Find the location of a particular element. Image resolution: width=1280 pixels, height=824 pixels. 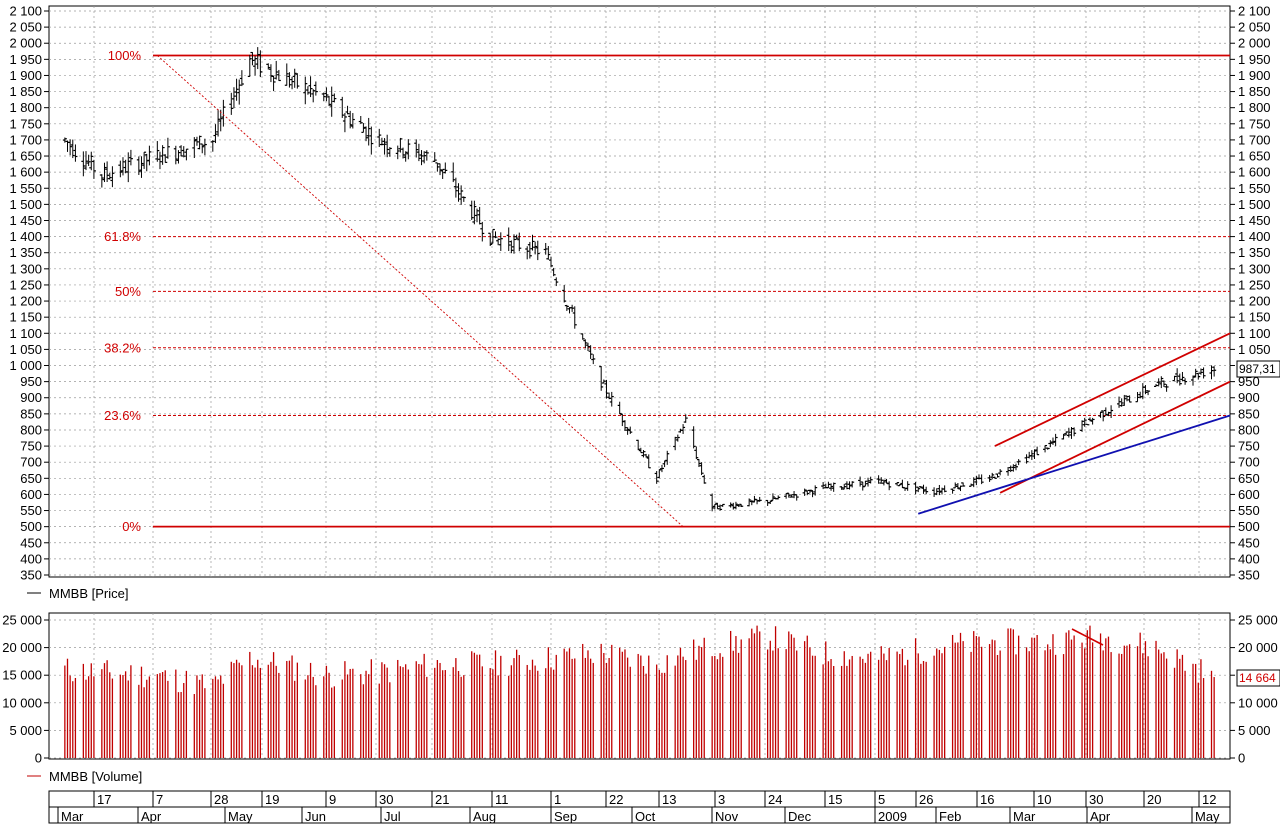

price-tick-label-right: 1 950 is located at coordinates (1254, 59).